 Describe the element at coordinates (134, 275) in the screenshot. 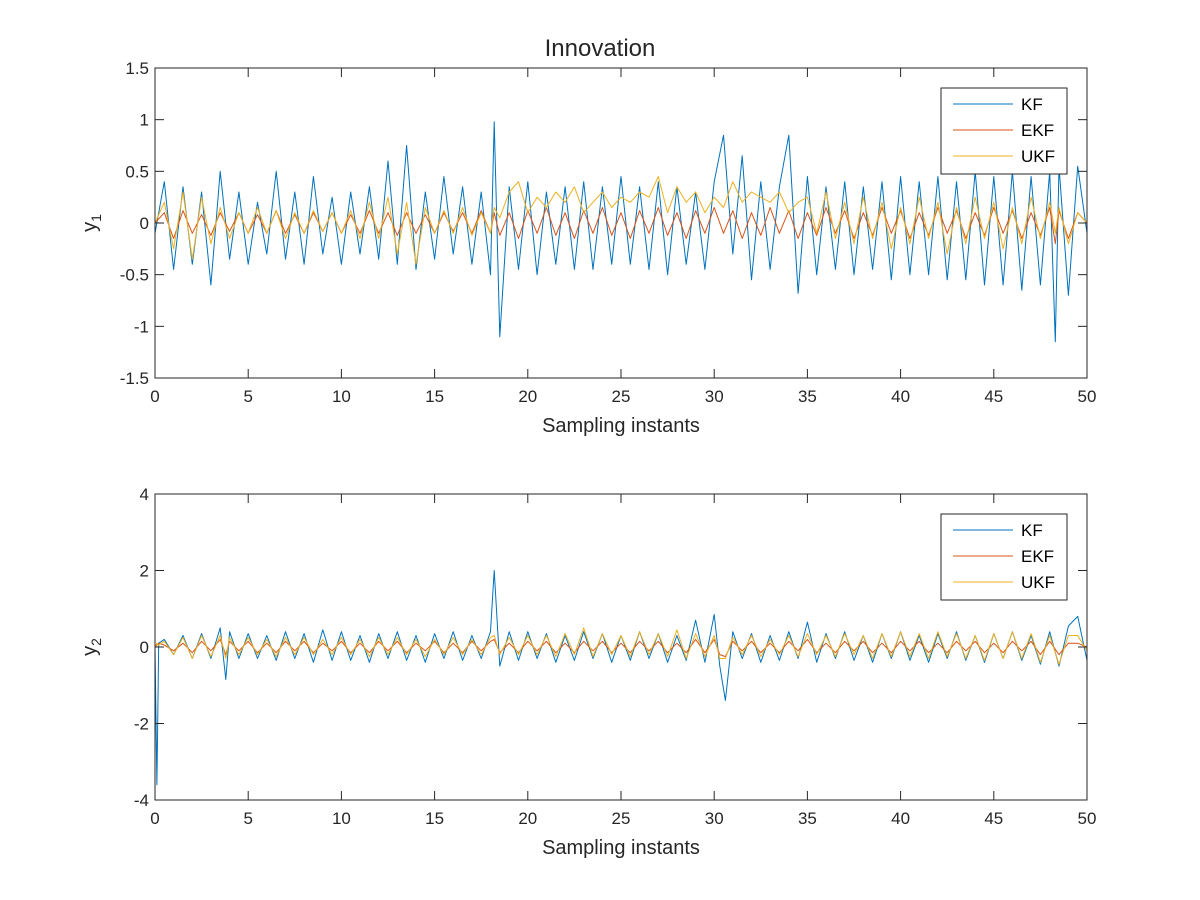

I see `y-tick-label: -0.5` at that location.